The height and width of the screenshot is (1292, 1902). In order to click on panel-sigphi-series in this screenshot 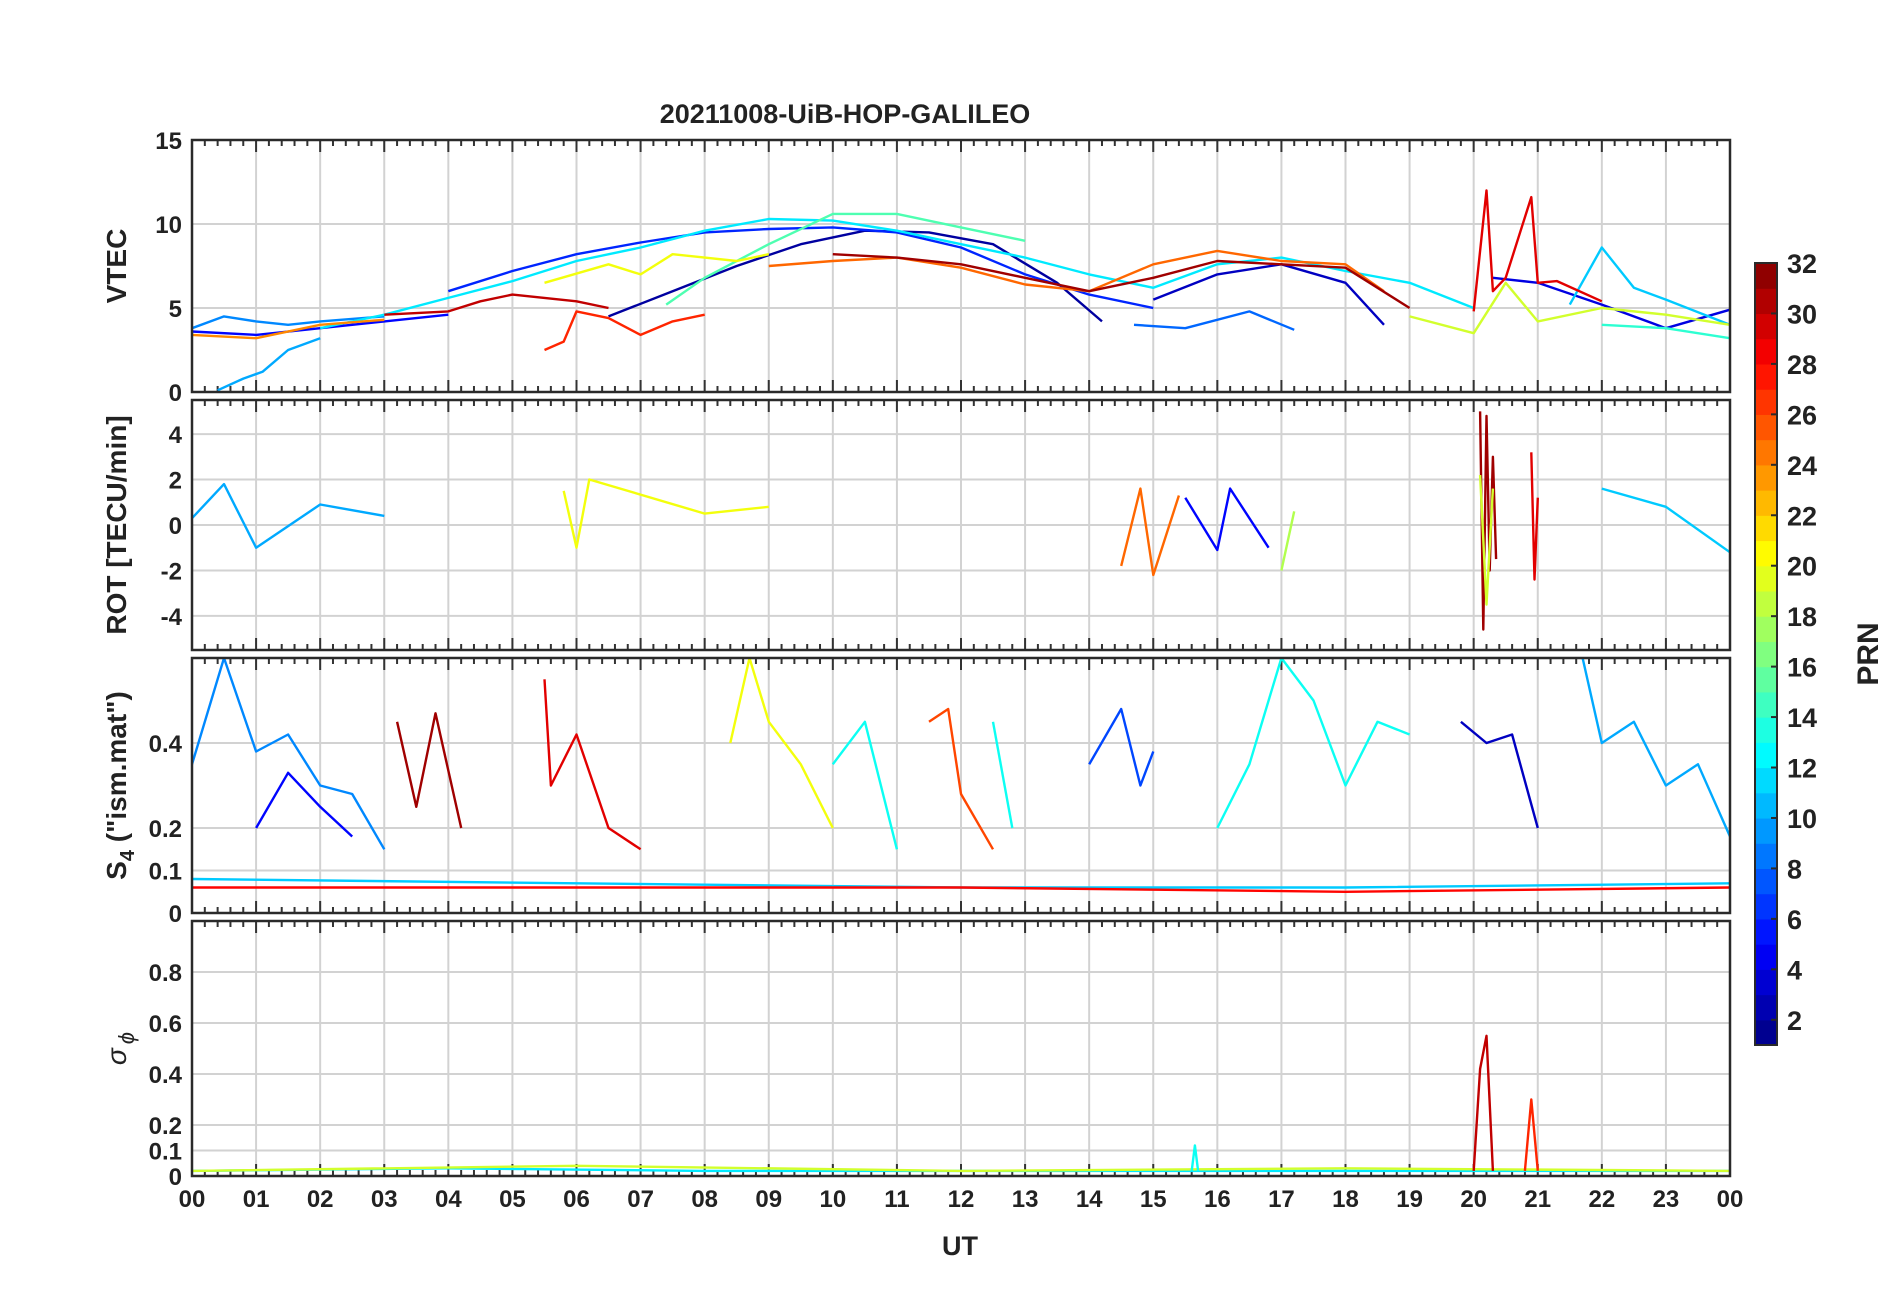, I will do `click(961, 1103)`.